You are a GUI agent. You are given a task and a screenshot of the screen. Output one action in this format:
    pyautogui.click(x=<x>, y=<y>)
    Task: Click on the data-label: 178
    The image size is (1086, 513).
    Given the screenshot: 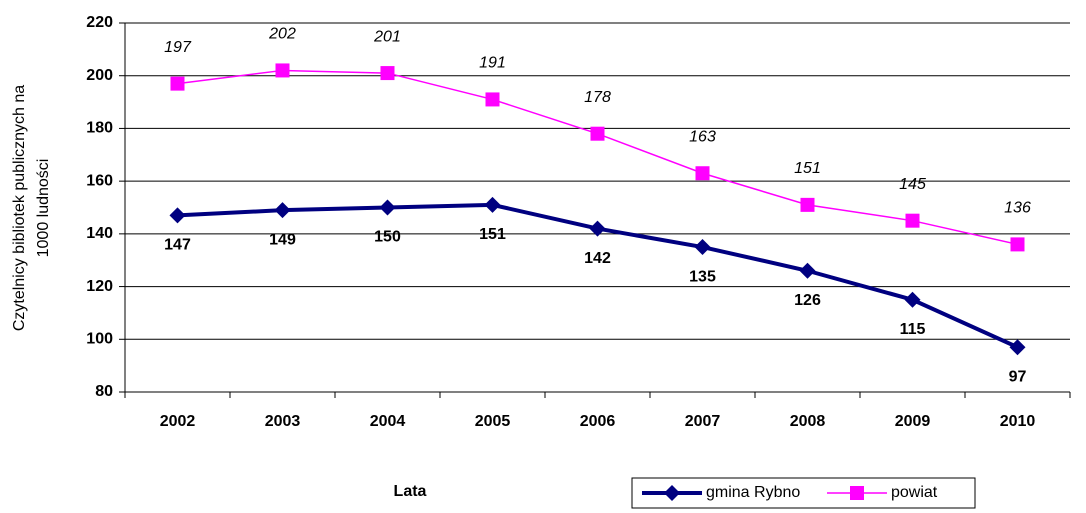 What is the action you would take?
    pyautogui.click(x=597, y=97)
    